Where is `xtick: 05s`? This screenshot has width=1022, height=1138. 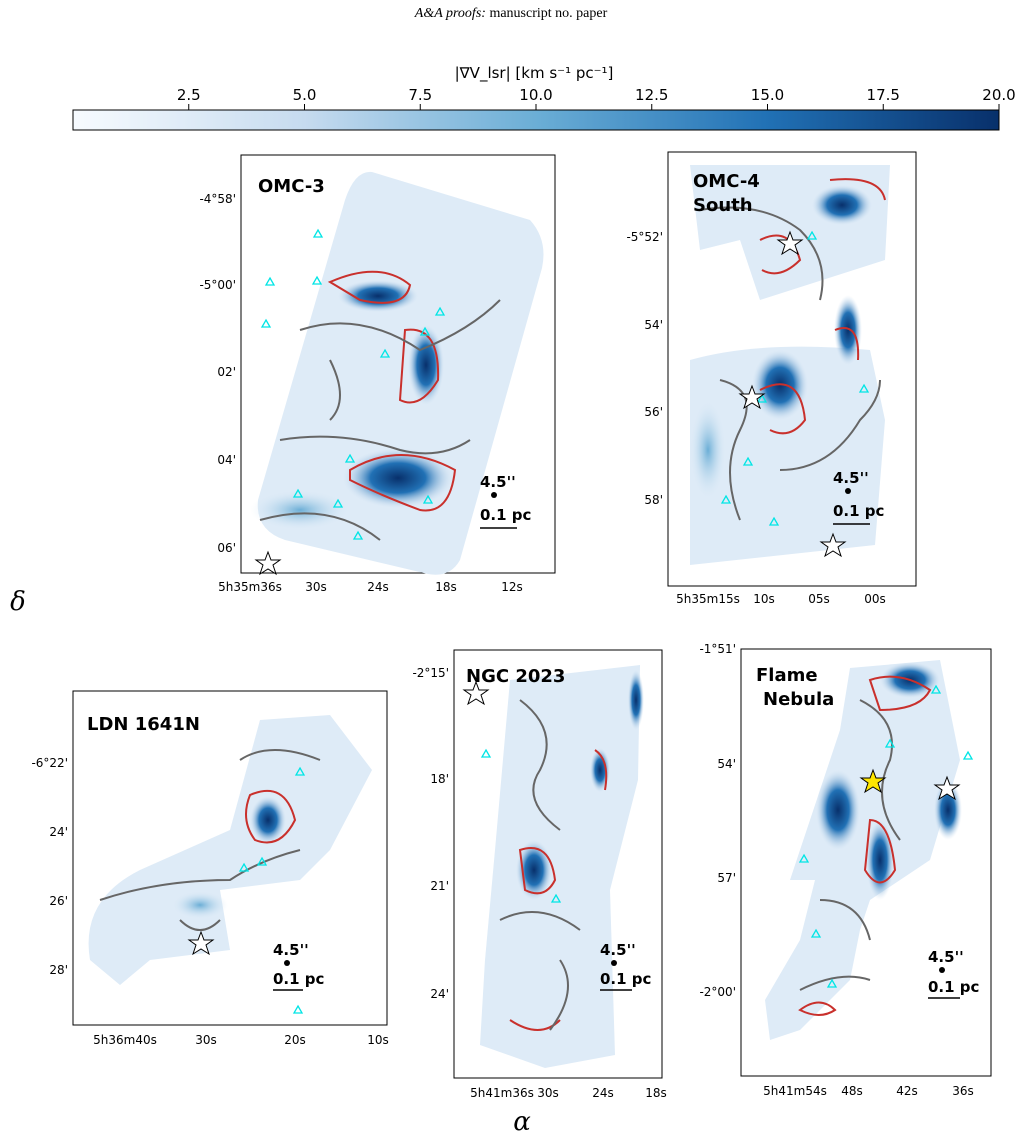
xtick: 05s is located at coordinates (819, 599).